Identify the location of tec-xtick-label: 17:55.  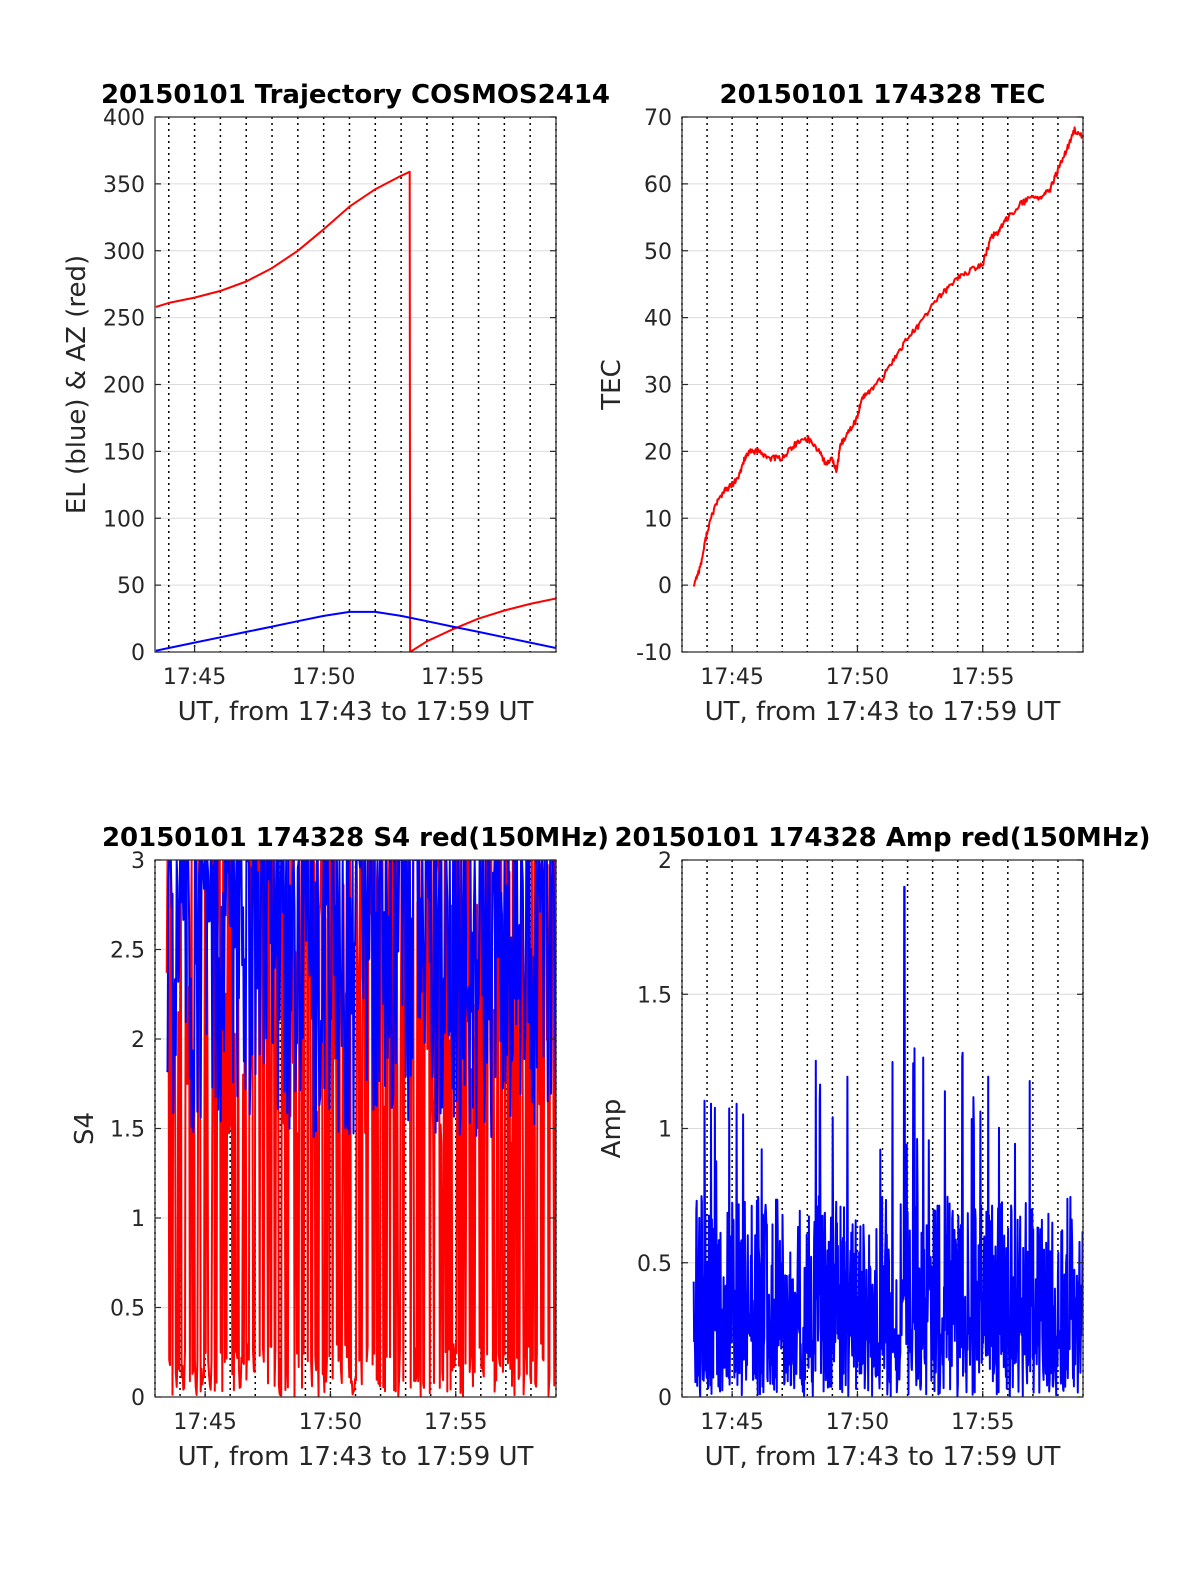
(982, 677).